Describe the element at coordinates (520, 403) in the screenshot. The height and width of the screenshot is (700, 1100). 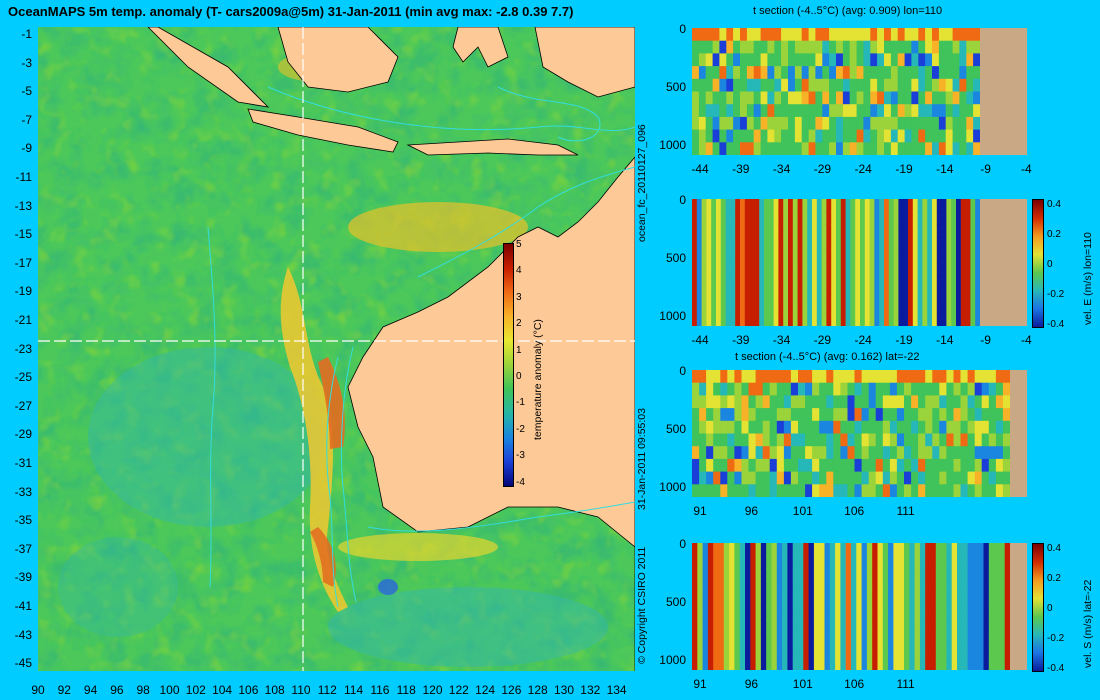
I see `map-colorbar-tick: -1` at that location.